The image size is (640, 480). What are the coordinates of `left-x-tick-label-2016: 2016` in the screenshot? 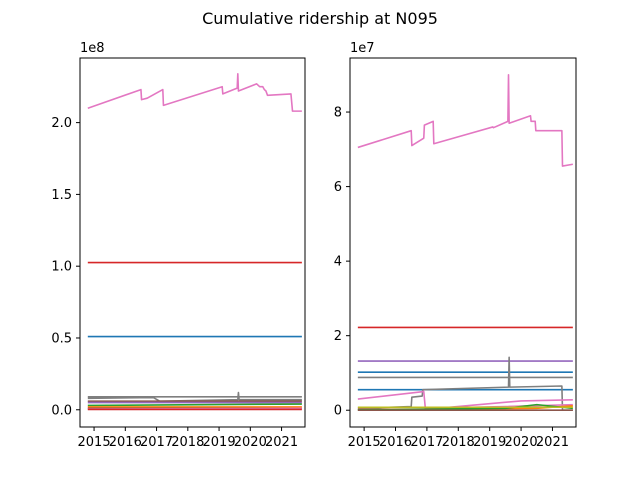 It's located at (125, 442).